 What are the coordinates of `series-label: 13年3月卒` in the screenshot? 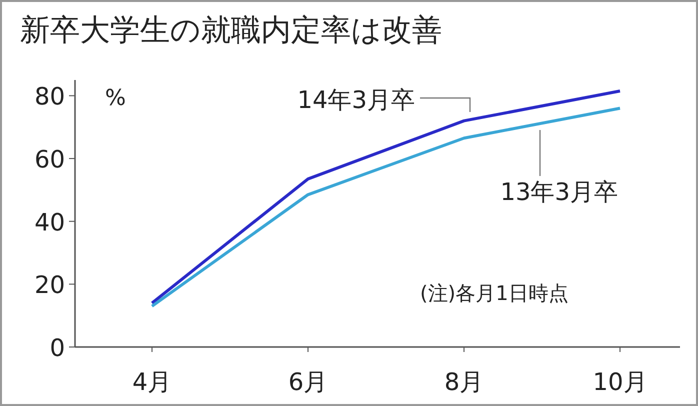 It's located at (559, 192).